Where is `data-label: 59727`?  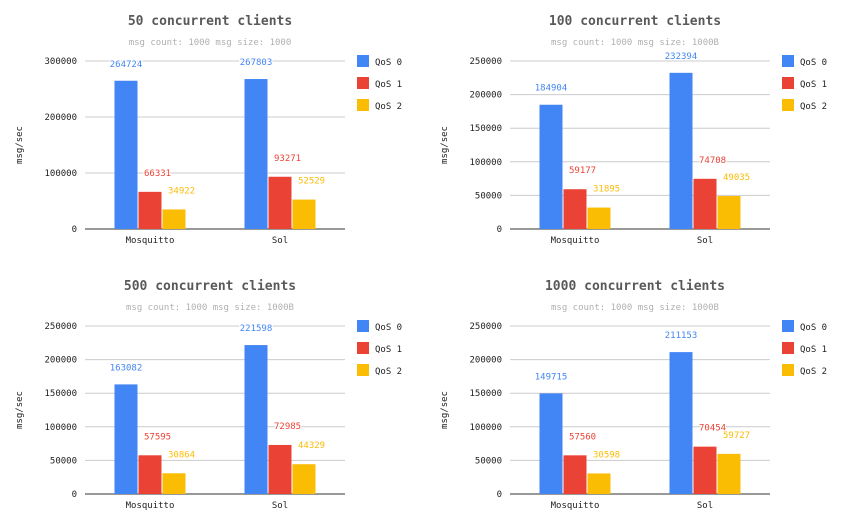 data-label: 59727 is located at coordinates (736, 436).